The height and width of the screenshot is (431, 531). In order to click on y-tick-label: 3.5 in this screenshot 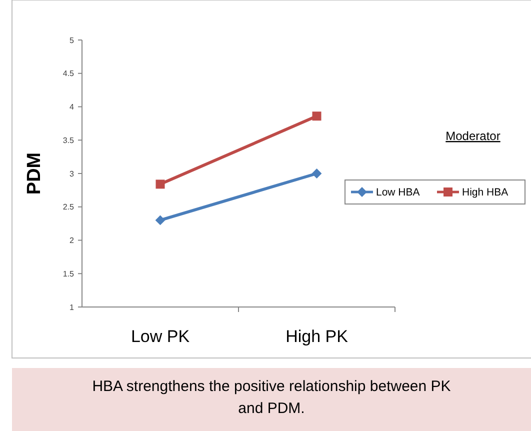, I will do `click(68, 140)`.